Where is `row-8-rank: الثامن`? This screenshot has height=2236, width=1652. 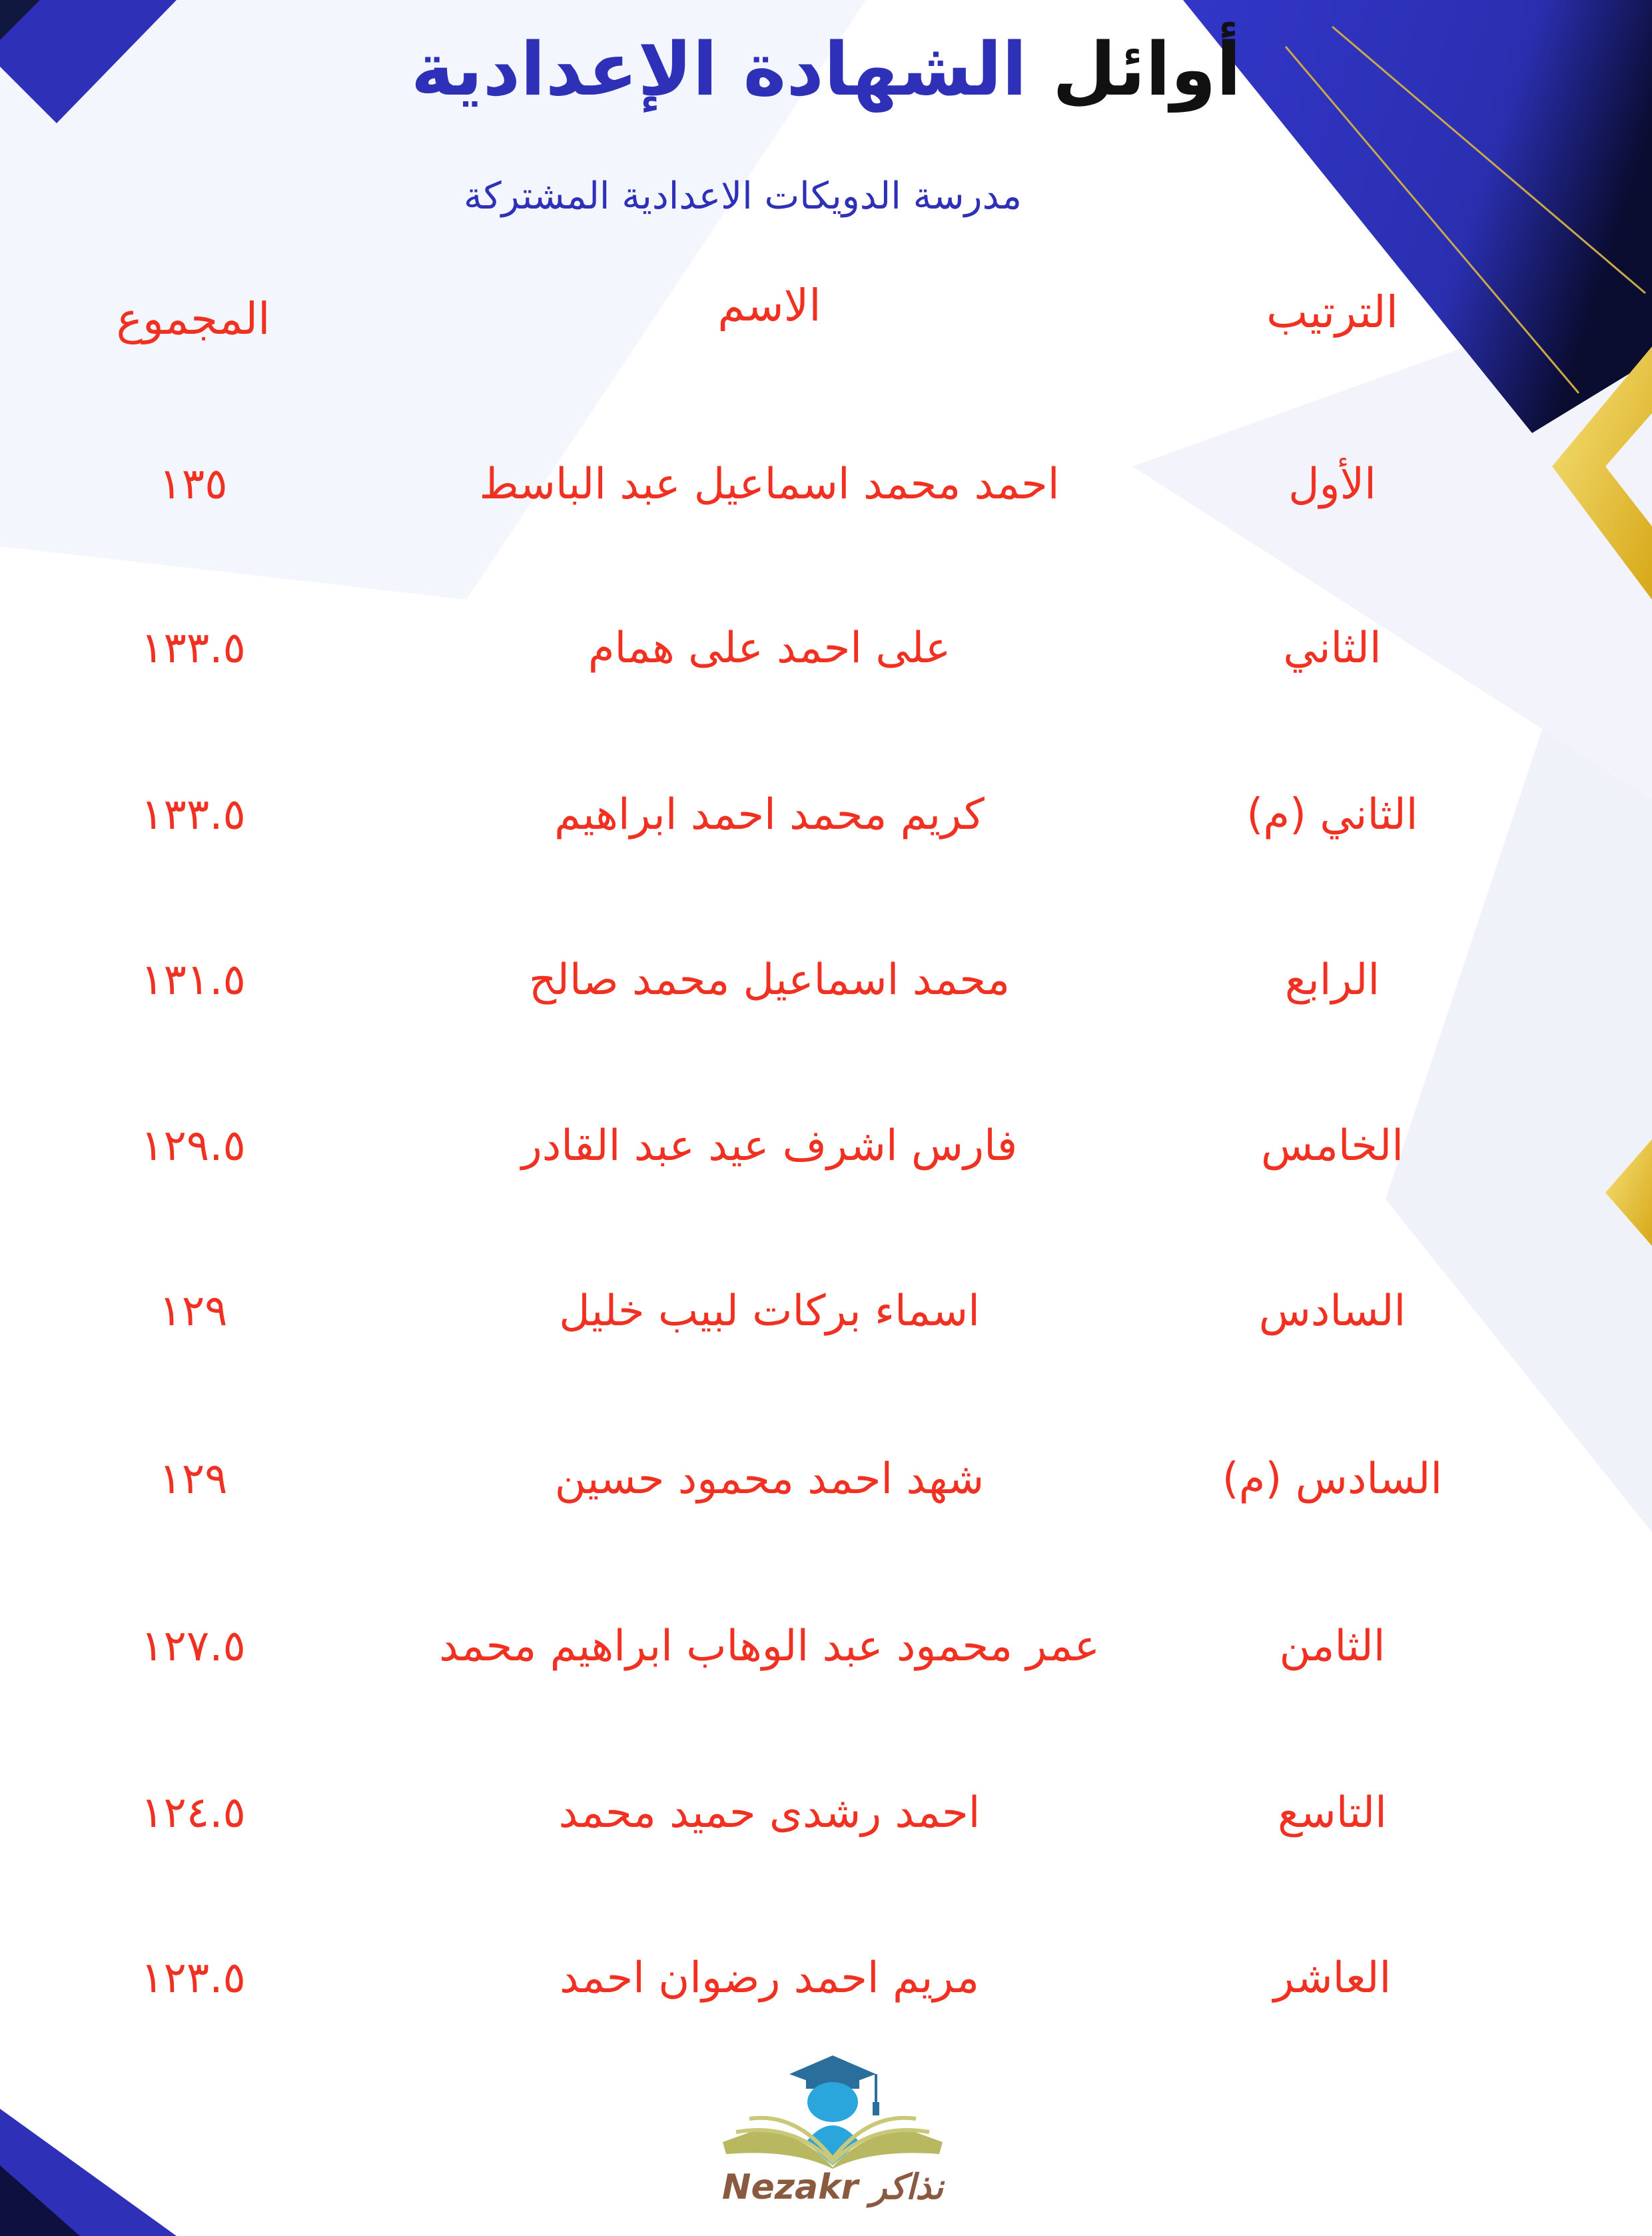 row-8-rank: الثامن is located at coordinates (1332, 1646).